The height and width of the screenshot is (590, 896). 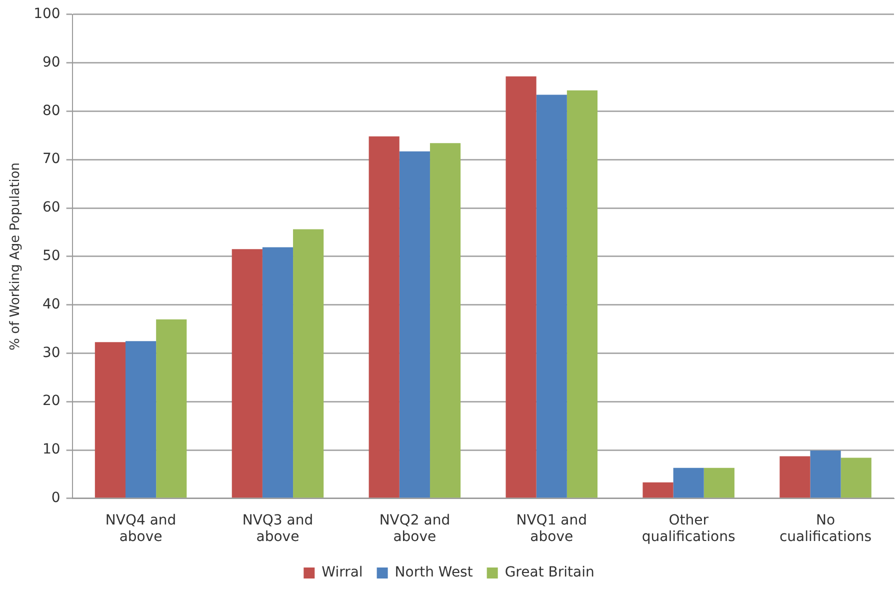 What do you see at coordinates (549, 572) in the screenshot?
I see `legend-label: Great Britain` at bounding box center [549, 572].